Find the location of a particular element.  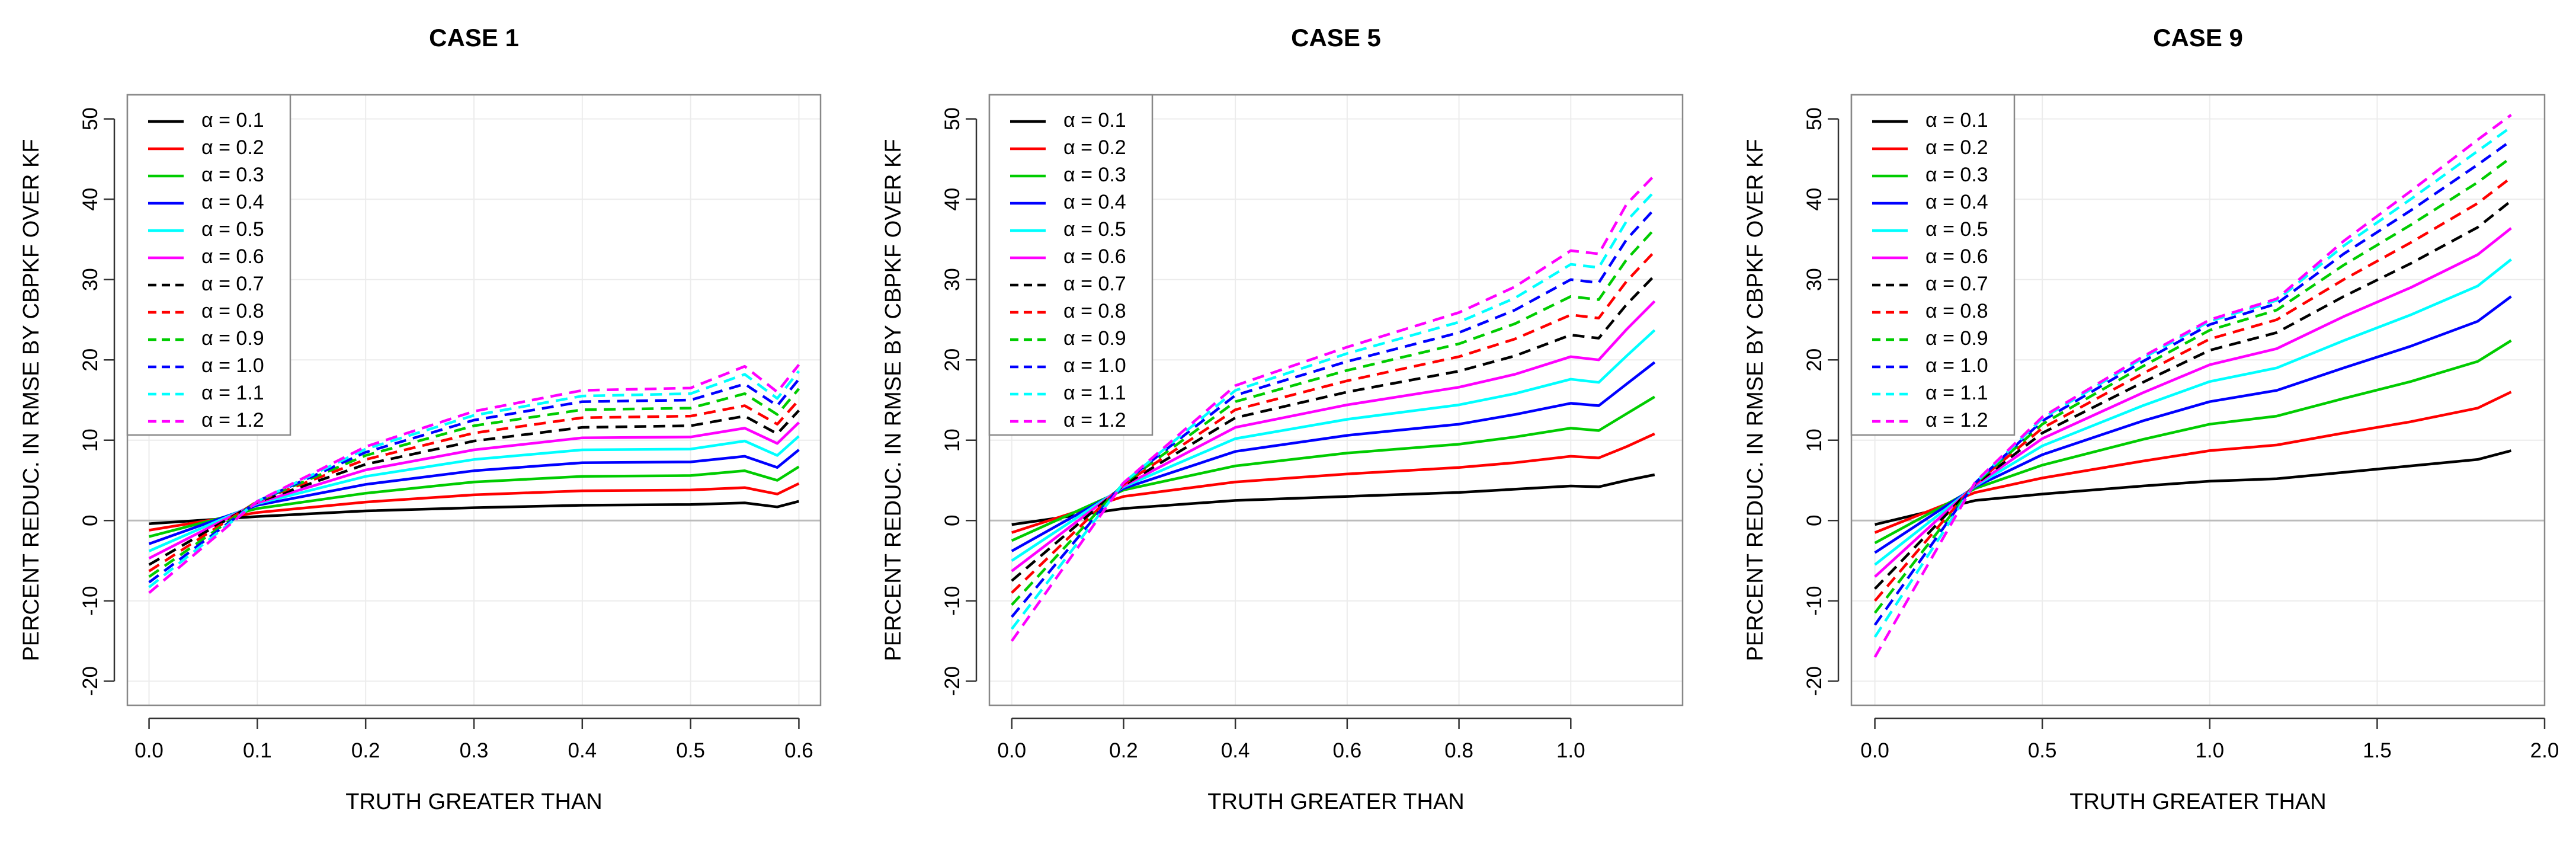

legend-label: α = 0.3 is located at coordinates (1094, 175).